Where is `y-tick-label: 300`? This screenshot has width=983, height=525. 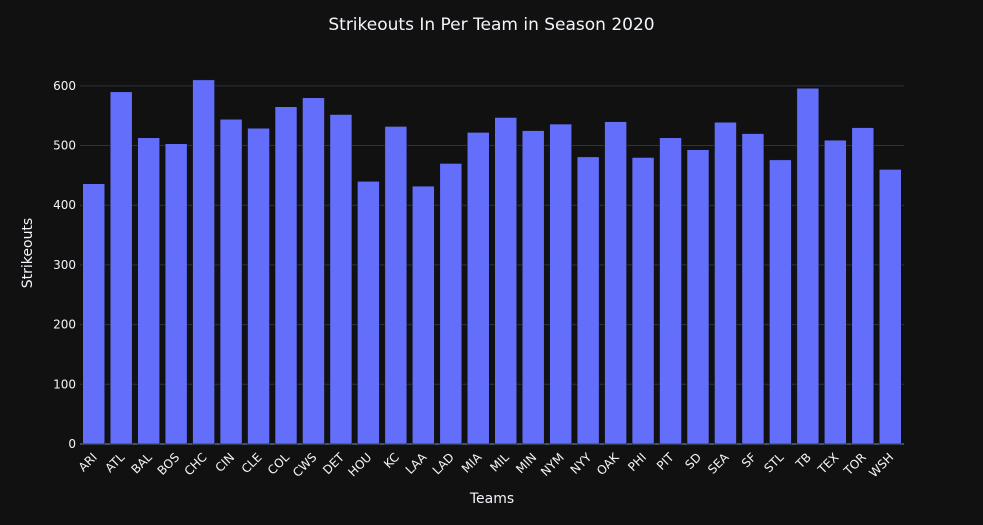 y-tick-label: 300 is located at coordinates (64, 265).